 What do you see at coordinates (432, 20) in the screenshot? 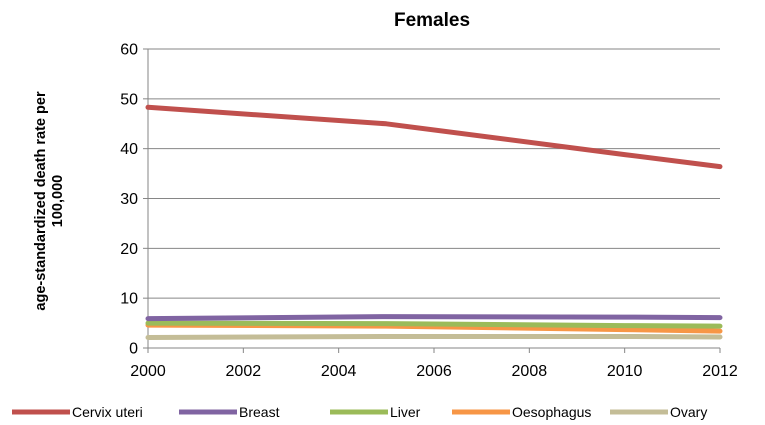
I see `chart-title: Females` at bounding box center [432, 20].